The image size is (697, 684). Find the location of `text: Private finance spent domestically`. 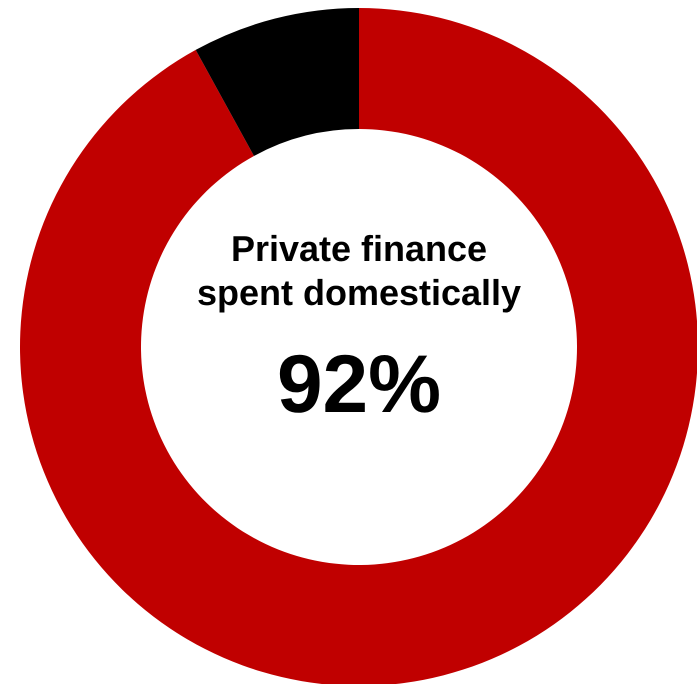

text: Private finance spent domestically is located at coordinates (359, 270).